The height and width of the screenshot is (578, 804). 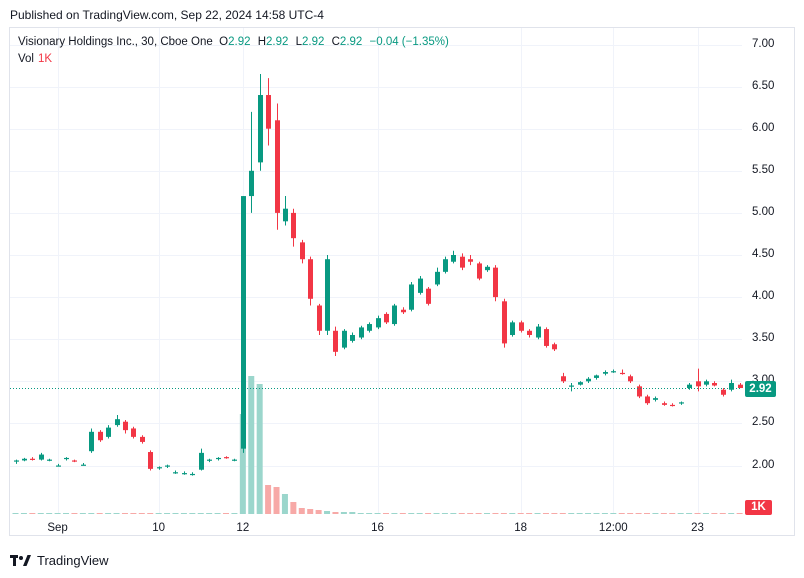 I want to click on legend-close-label: C, so click(x=335, y=42).